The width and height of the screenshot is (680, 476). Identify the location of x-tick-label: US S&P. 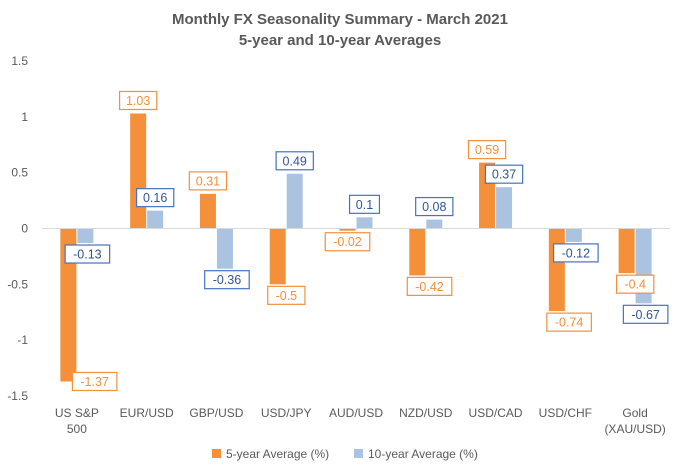
(77, 413).